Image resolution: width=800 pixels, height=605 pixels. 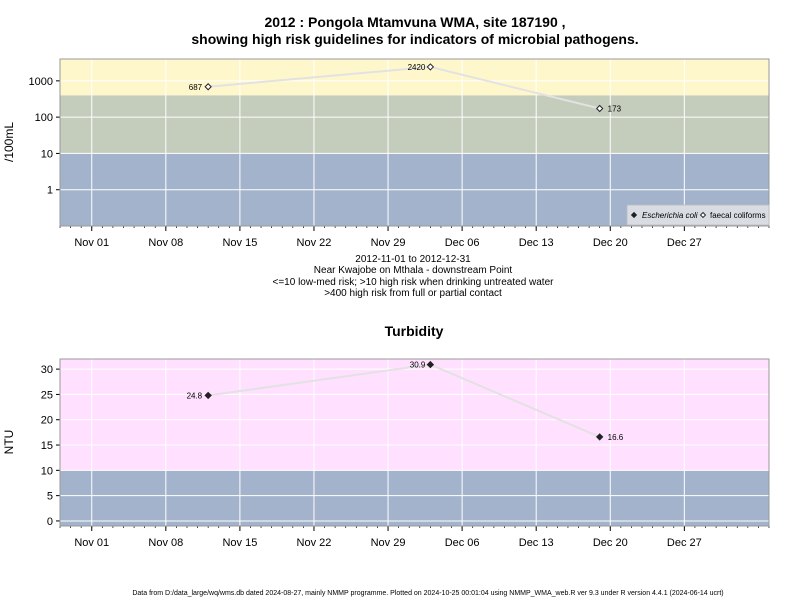 What do you see at coordinates (9, 142) in the screenshot?
I see `microbial-y-axis-label: /100mL` at bounding box center [9, 142].